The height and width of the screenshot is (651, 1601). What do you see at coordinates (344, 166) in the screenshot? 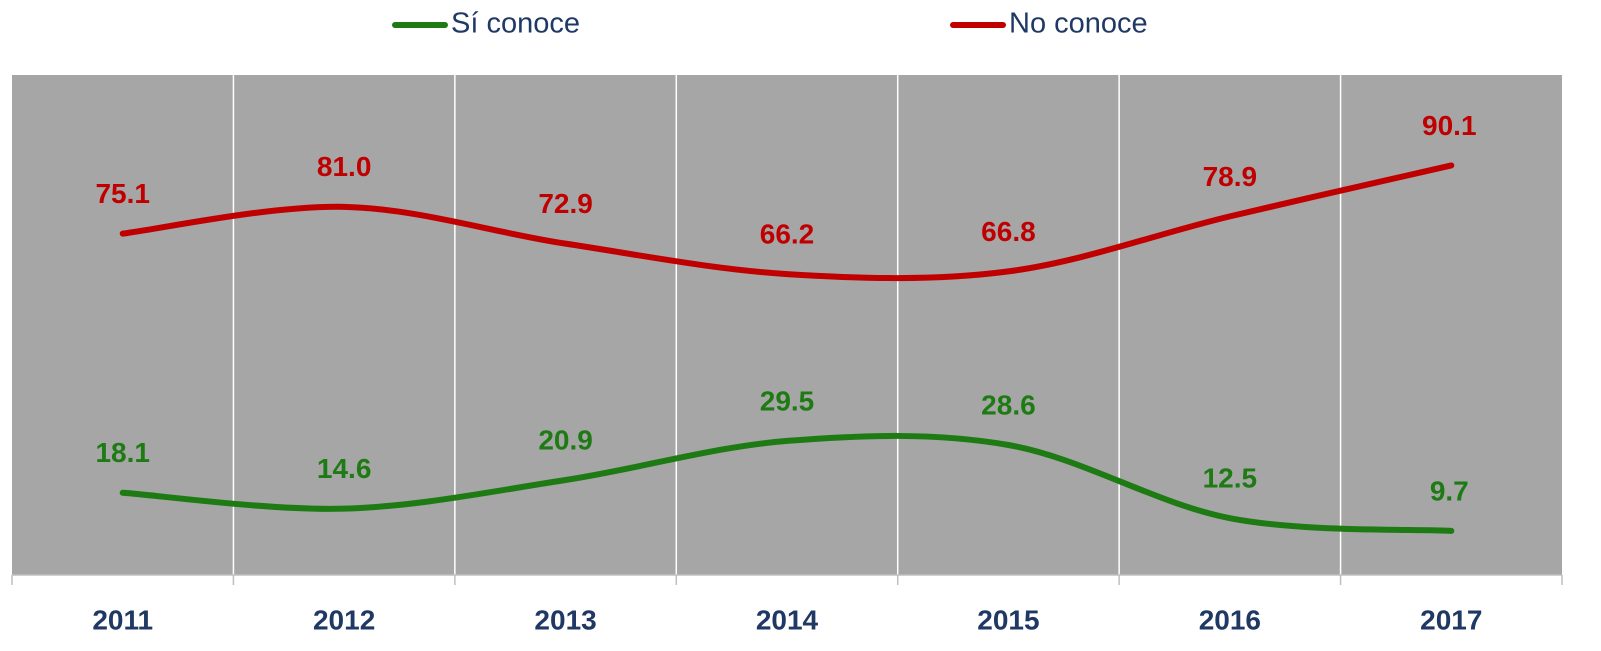
I see `data-label: 81.0` at bounding box center [344, 166].